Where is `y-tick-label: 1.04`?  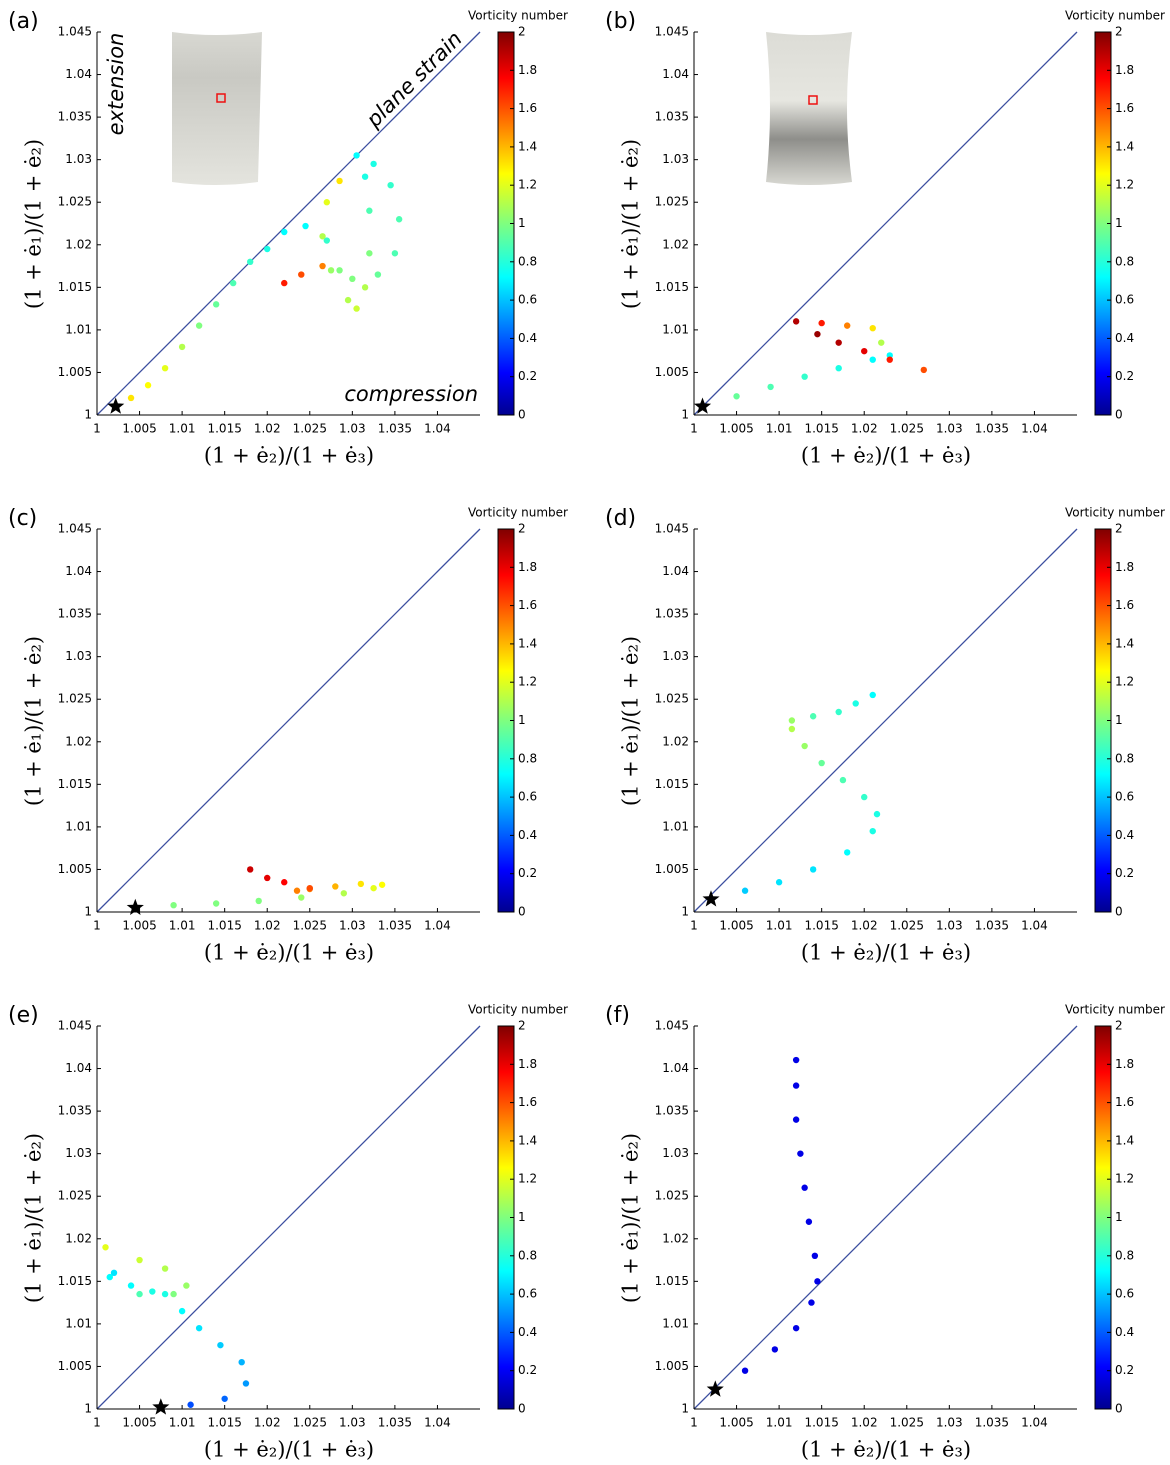 y-tick-label: 1.04 is located at coordinates (675, 571).